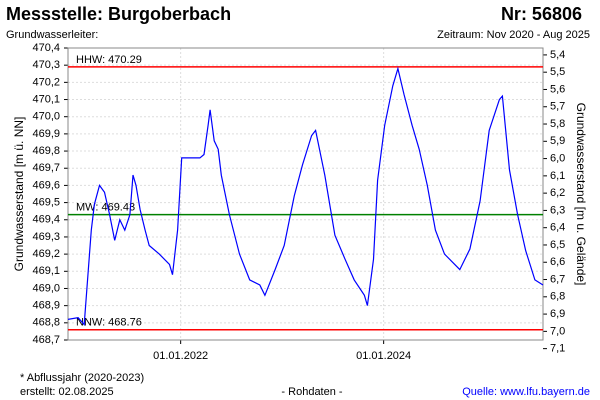 This screenshot has height=400, width=600. What do you see at coordinates (46, 323) in the screenshot?
I see `y-tick-label: 468,8` at bounding box center [46, 323].